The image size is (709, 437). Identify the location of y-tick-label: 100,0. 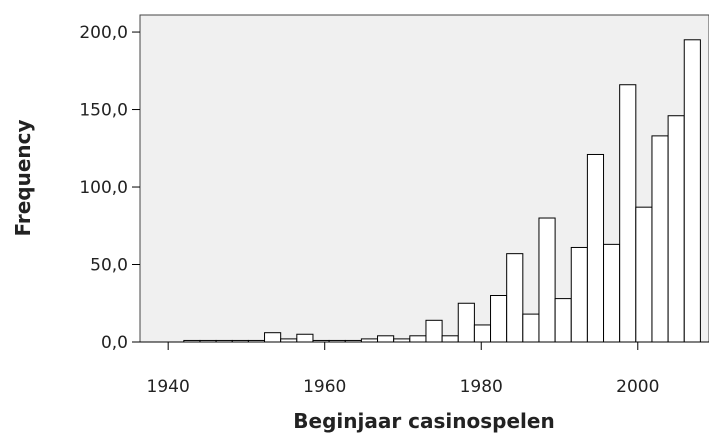
(103, 188).